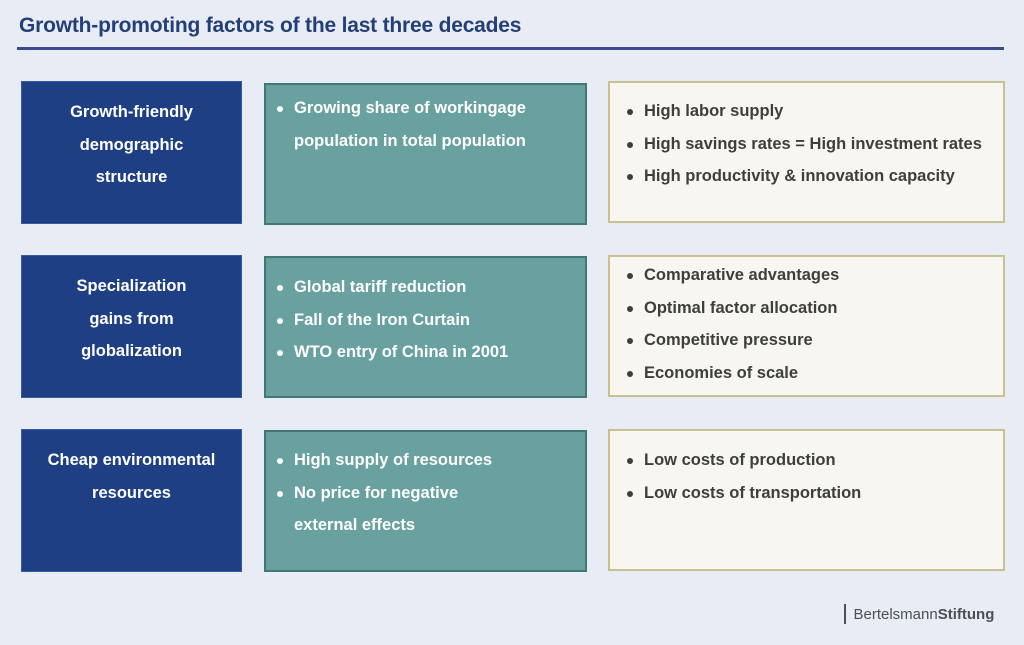  What do you see at coordinates (845, 614) in the screenshot?
I see `logo-bar` at bounding box center [845, 614].